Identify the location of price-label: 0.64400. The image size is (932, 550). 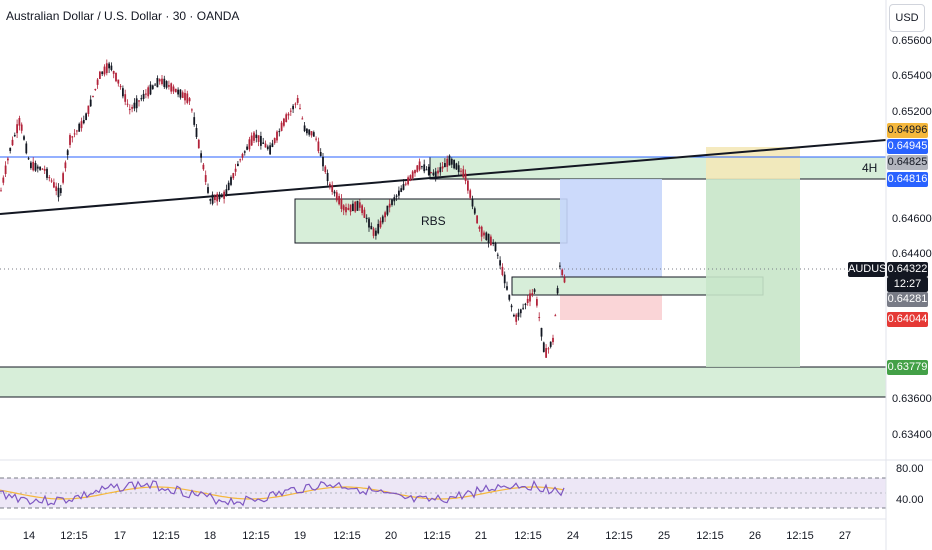
(912, 254).